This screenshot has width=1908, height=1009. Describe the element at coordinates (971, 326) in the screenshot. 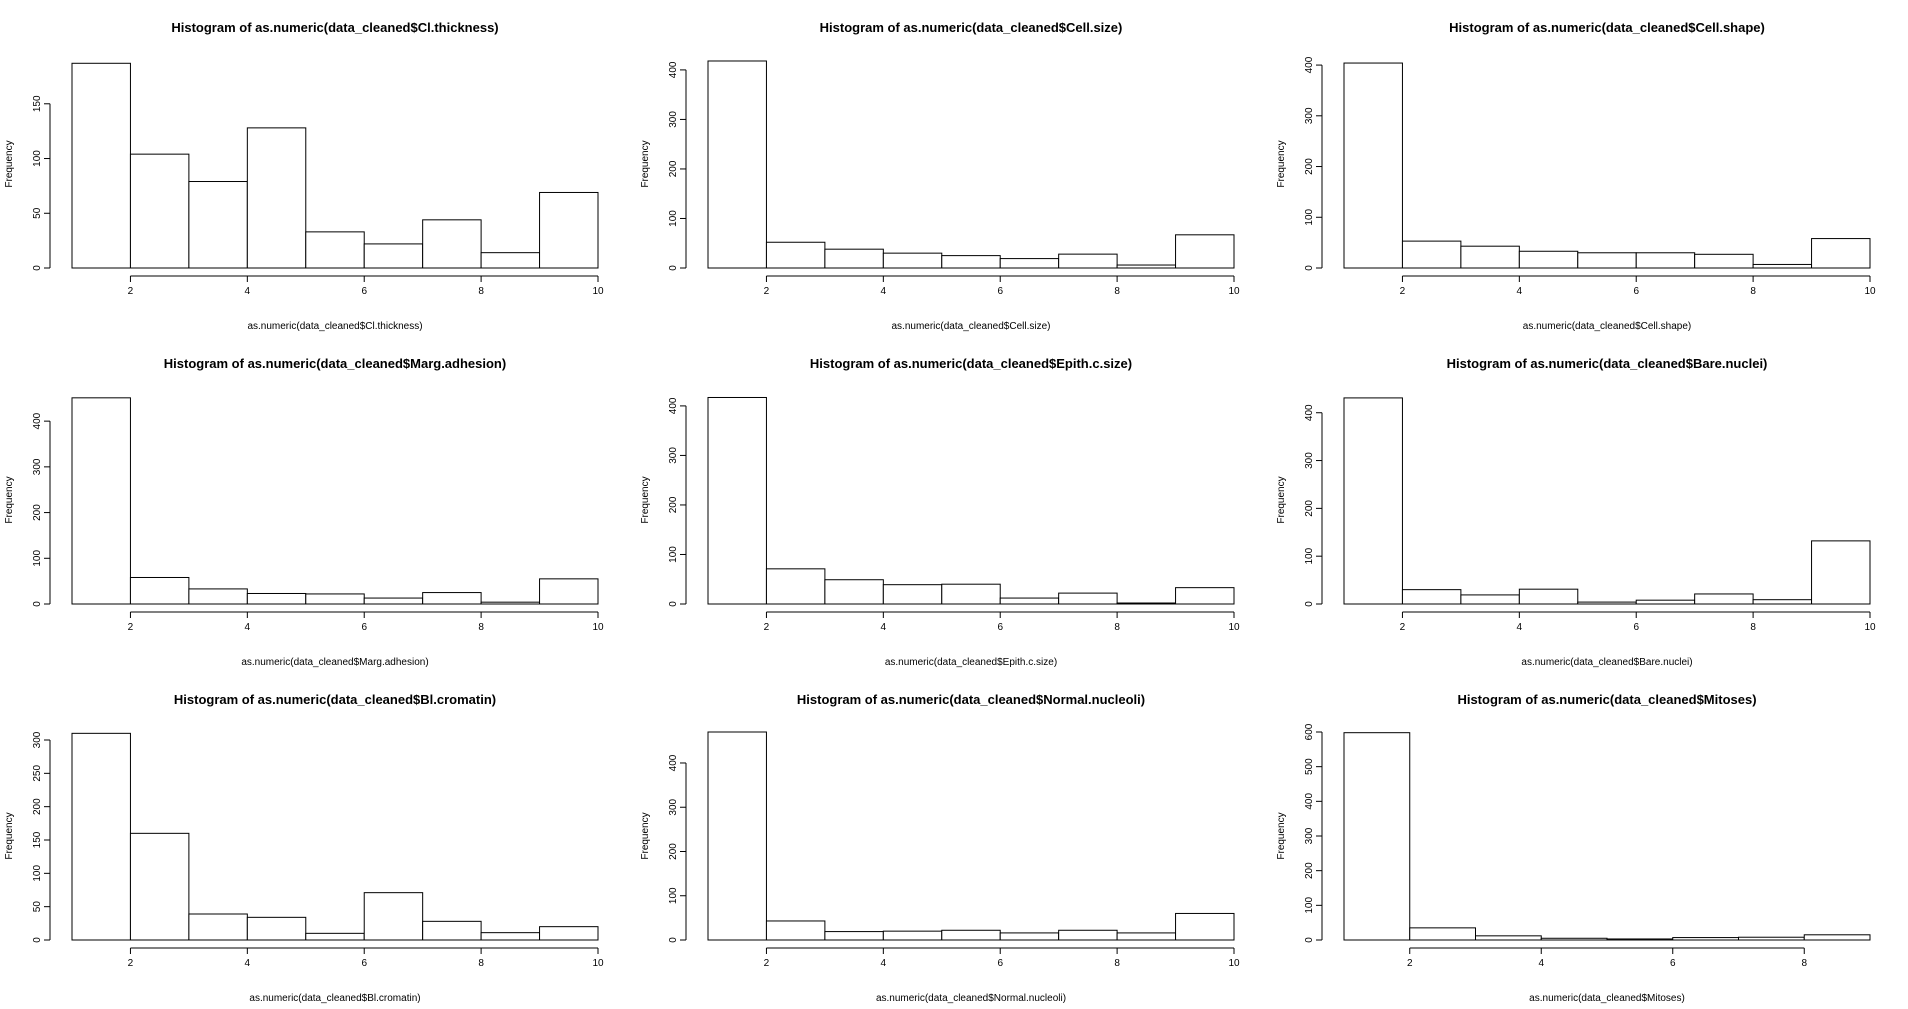

I see `x-axis-label: as.numeric(data_cleaned$Cell.size)` at that location.